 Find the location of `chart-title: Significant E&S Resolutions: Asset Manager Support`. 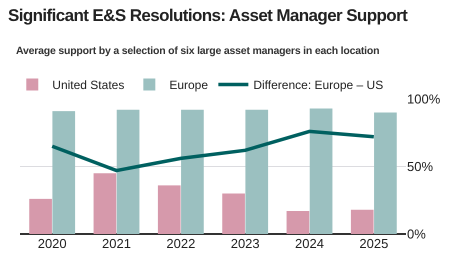

chart-title: Significant E&S Resolutions: Asset Manager Support is located at coordinates (208, 16).